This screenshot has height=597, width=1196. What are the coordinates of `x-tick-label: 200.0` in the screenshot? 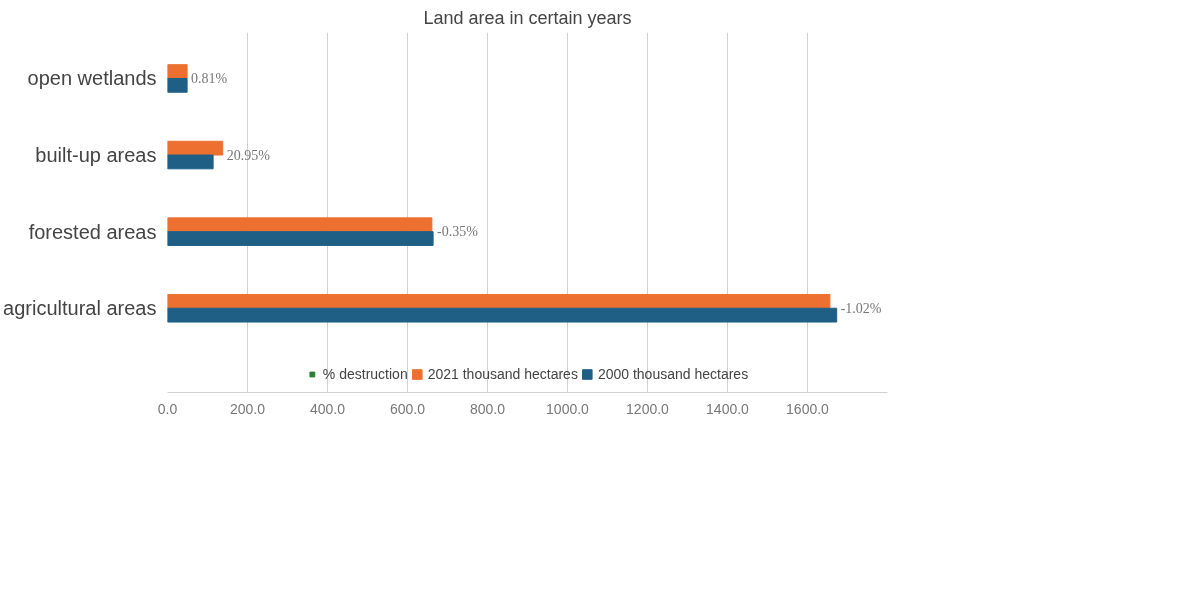 It's located at (247, 408).